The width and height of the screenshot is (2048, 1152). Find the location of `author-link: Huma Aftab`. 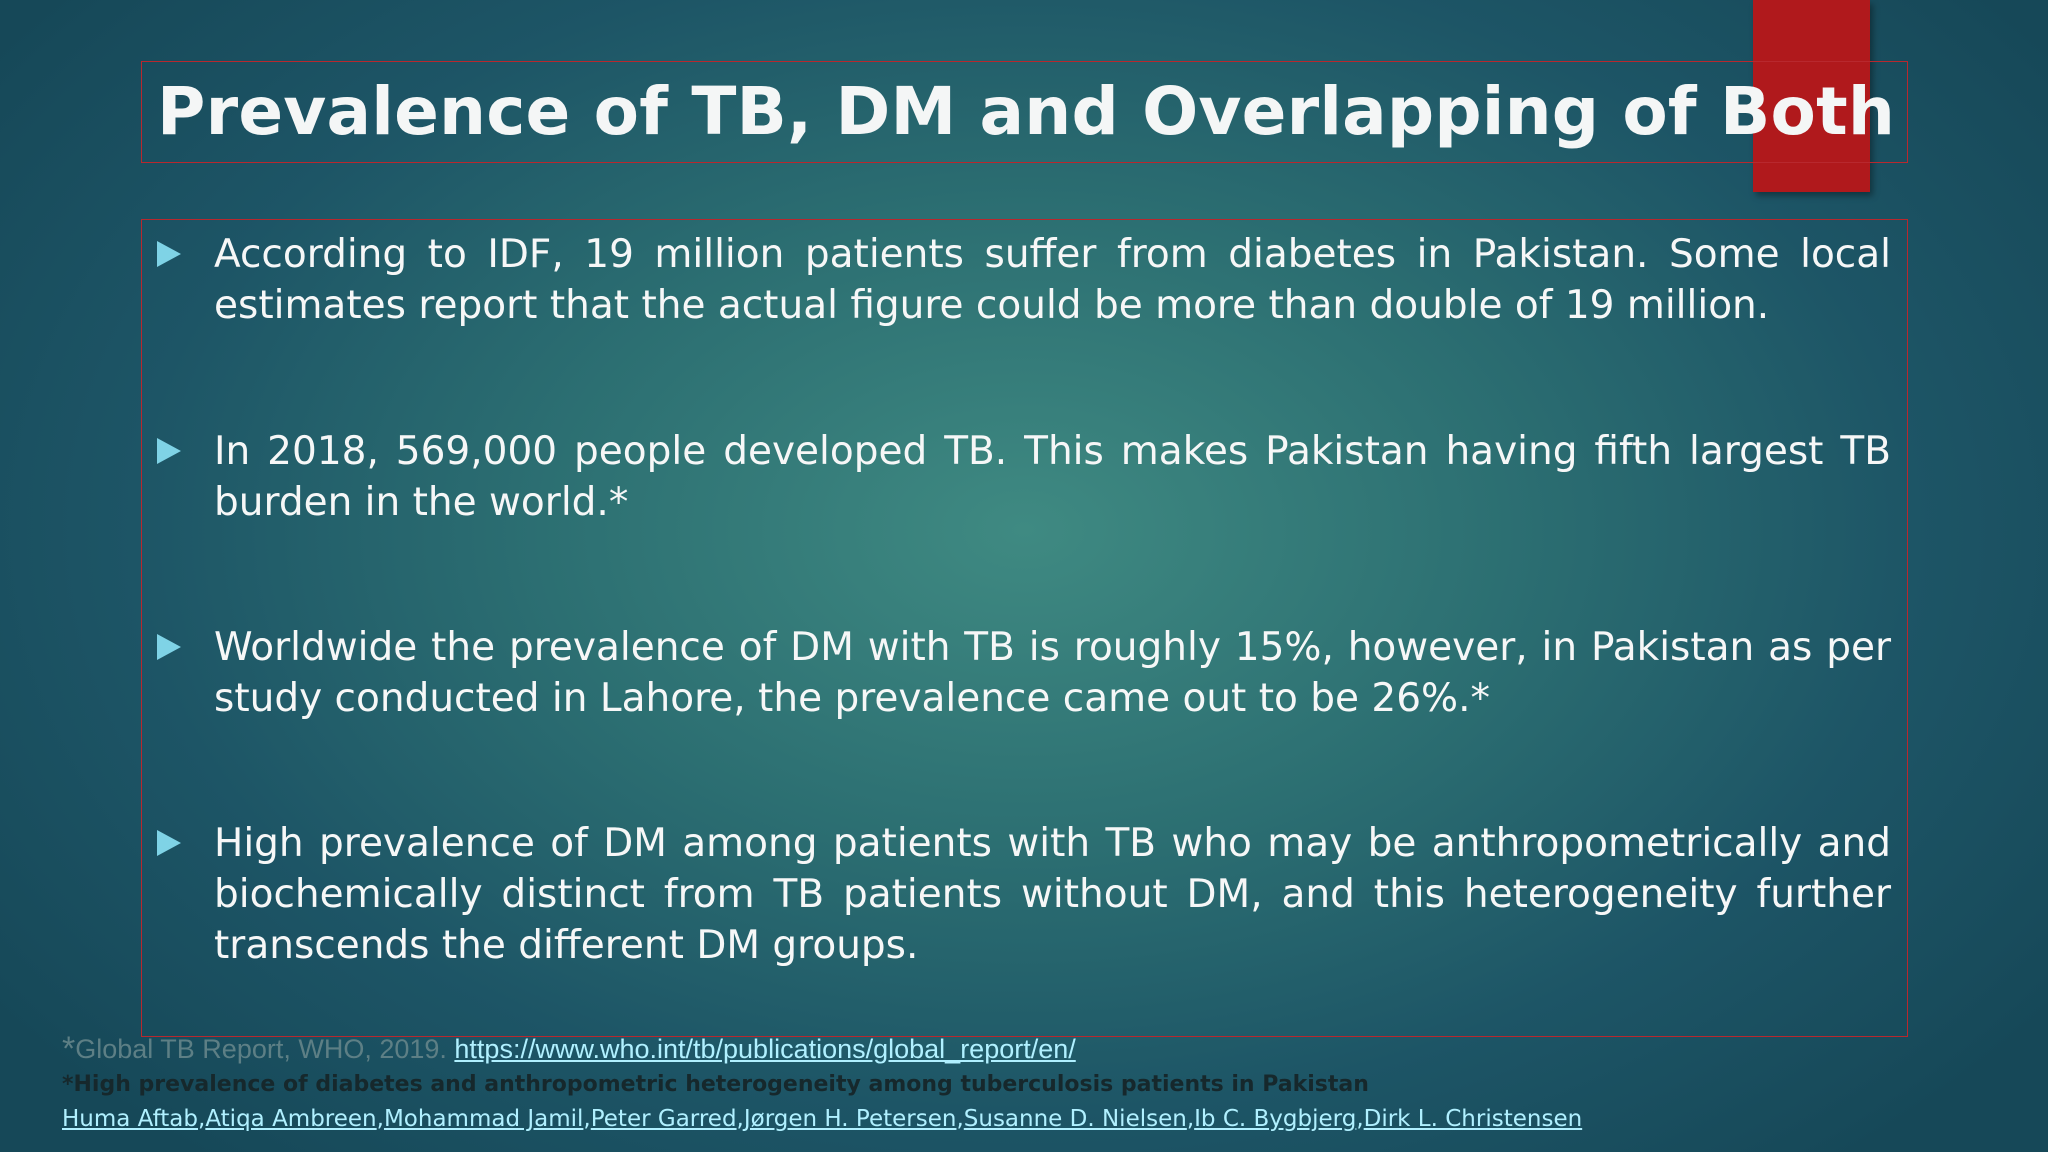

author-link: Huma Aftab is located at coordinates (130, 1119).